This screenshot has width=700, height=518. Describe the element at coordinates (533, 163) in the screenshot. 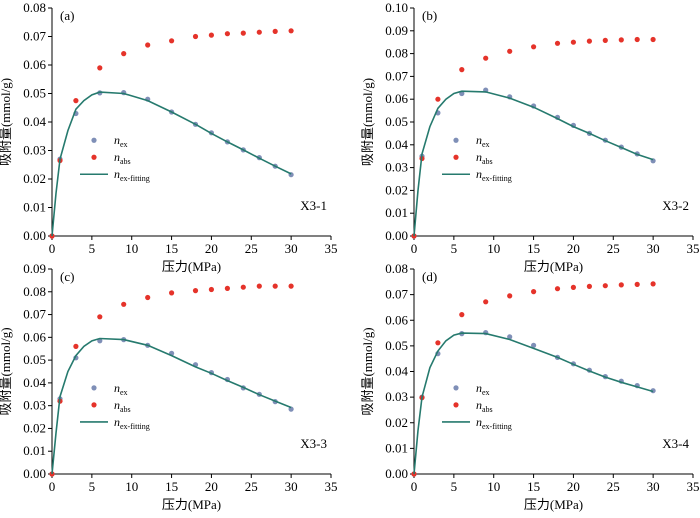

I see `fit-line` at that location.